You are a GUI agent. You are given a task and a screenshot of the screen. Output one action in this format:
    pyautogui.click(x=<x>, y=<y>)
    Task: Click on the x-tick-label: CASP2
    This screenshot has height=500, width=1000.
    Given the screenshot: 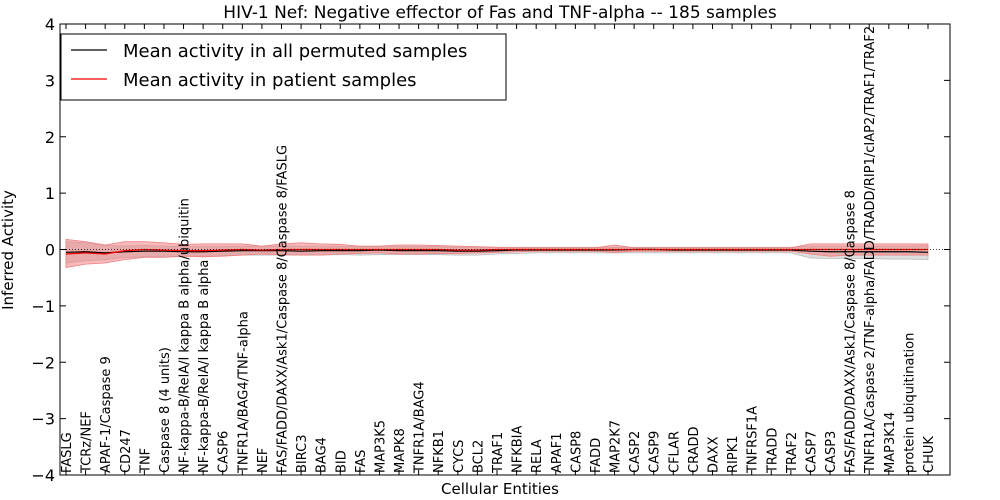 What is the action you would take?
    pyautogui.click(x=635, y=452)
    